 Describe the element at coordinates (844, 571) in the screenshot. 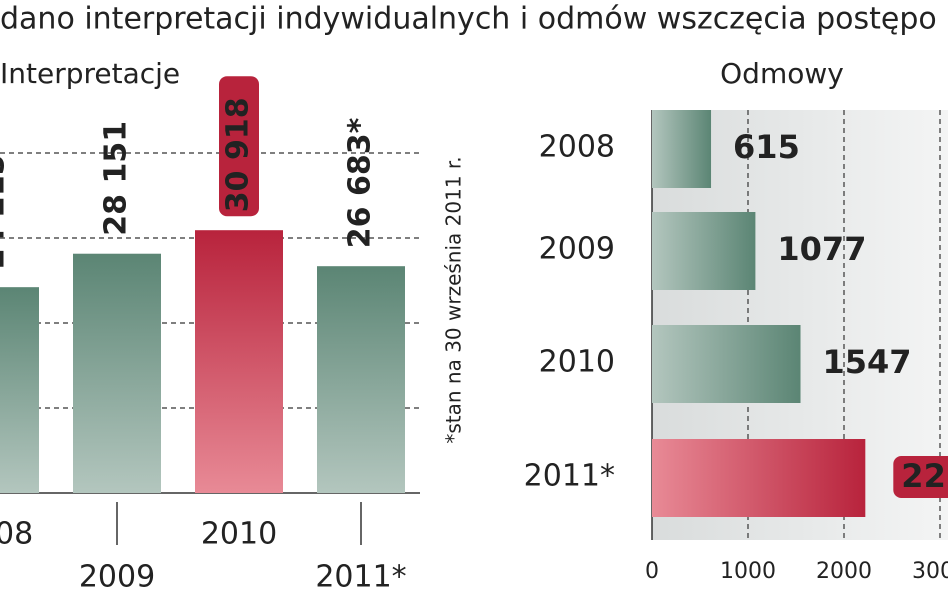

I see `x-tick-label: 2000` at that location.